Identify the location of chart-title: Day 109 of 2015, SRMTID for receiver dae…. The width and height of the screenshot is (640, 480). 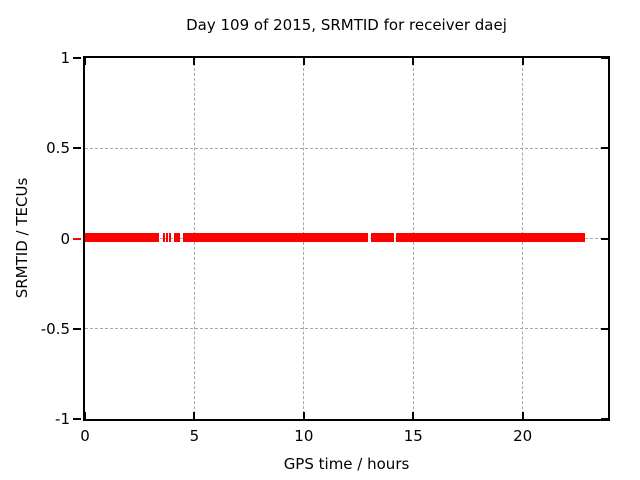
(346, 25).